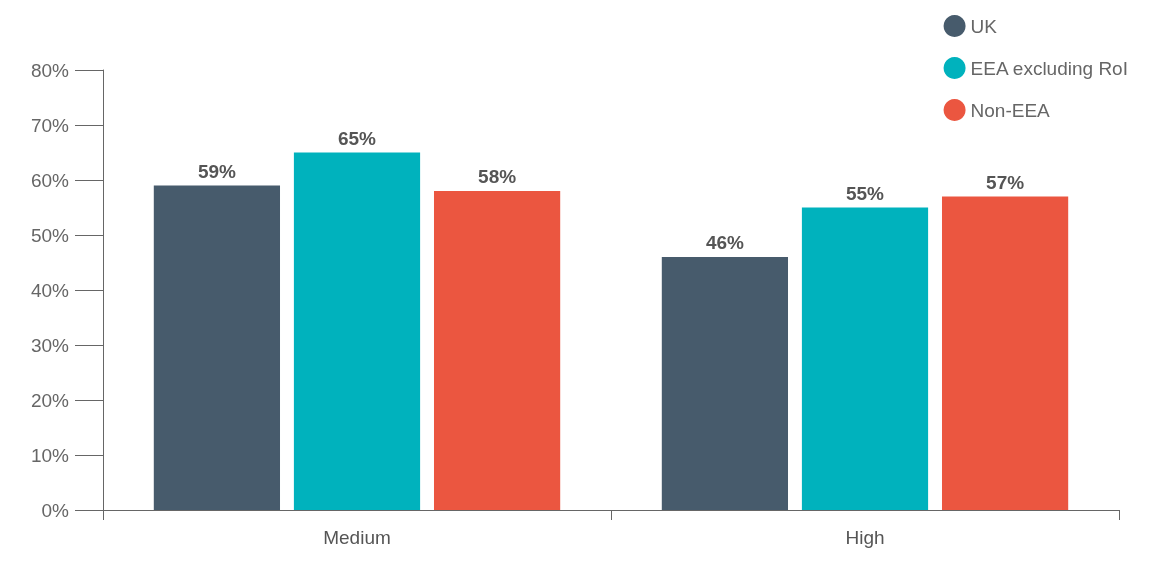 This screenshot has height=566, width=1152. What do you see at coordinates (1049, 68) in the screenshot?
I see `legend-label: EEA excluding RoI` at bounding box center [1049, 68].